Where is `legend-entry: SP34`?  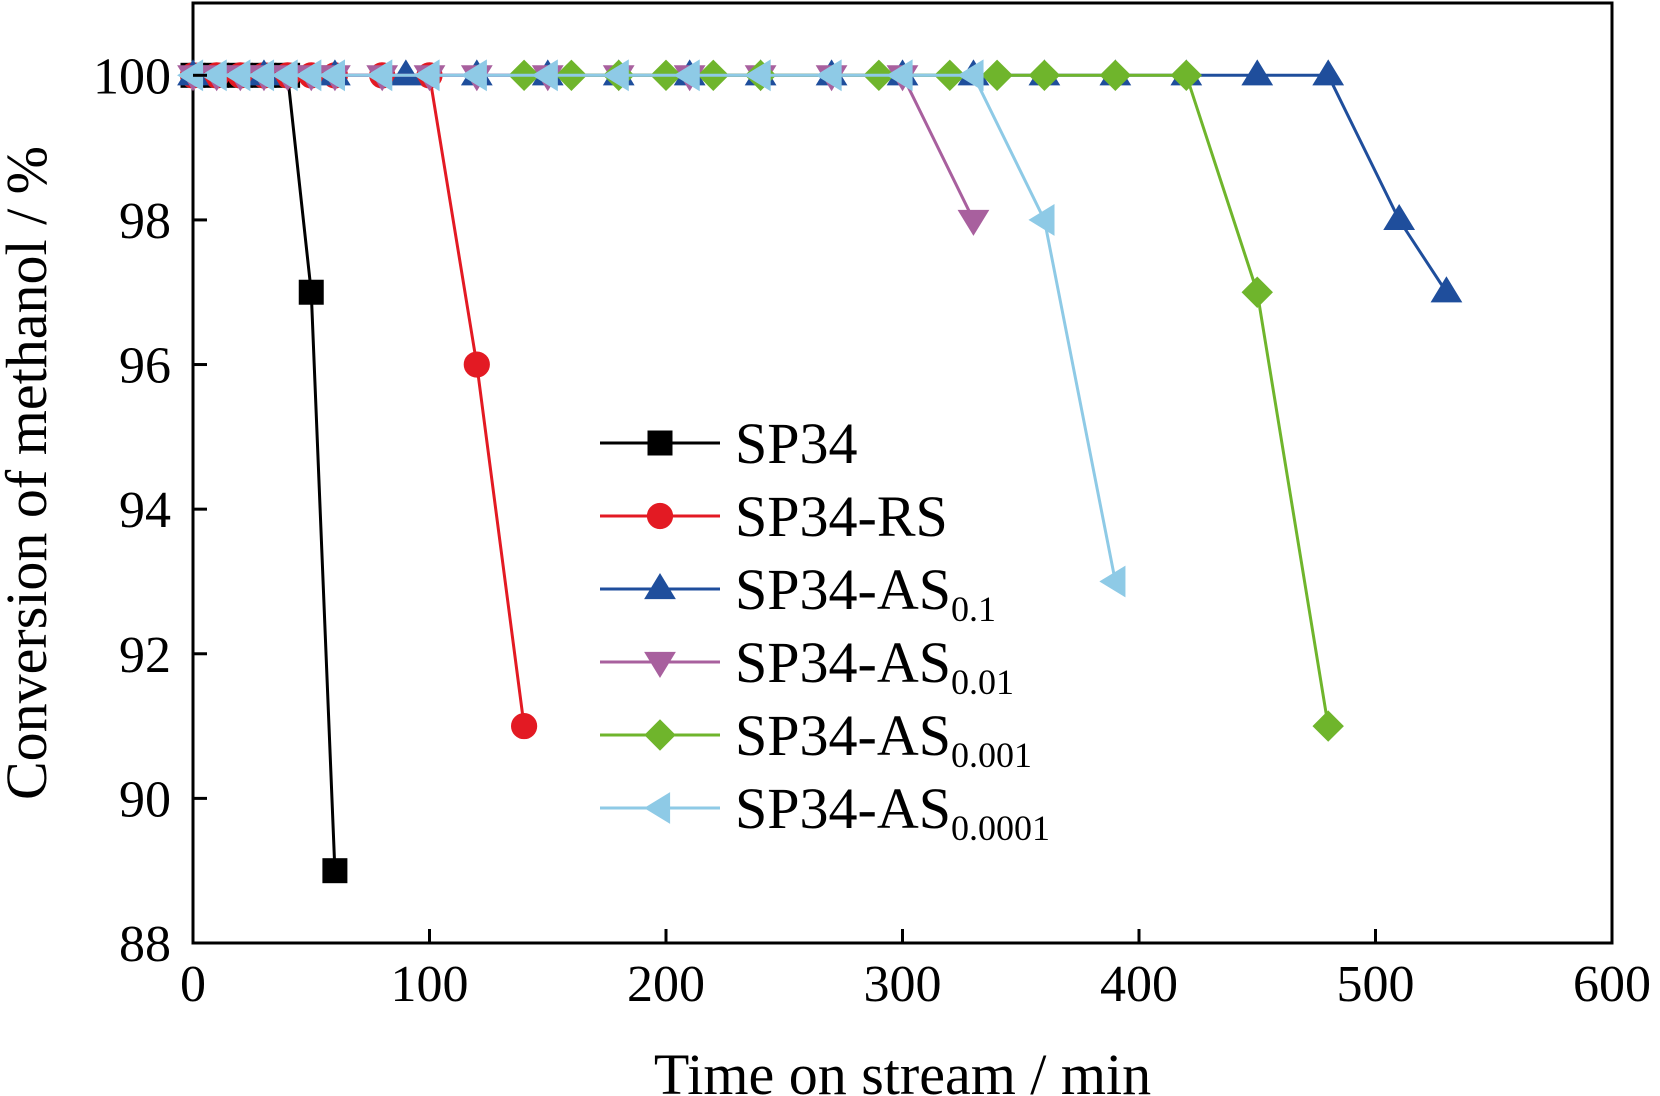
legend-entry: SP34 is located at coordinates (729, 443).